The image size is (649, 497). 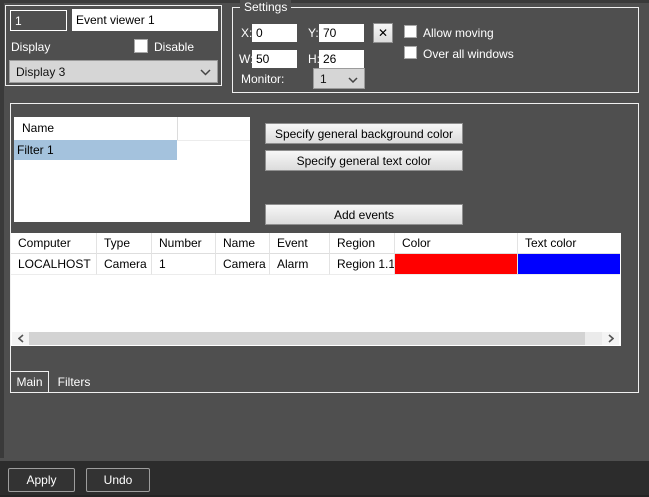 What do you see at coordinates (324, 479) in the screenshot?
I see `footer-bar: Apply Undo` at bounding box center [324, 479].